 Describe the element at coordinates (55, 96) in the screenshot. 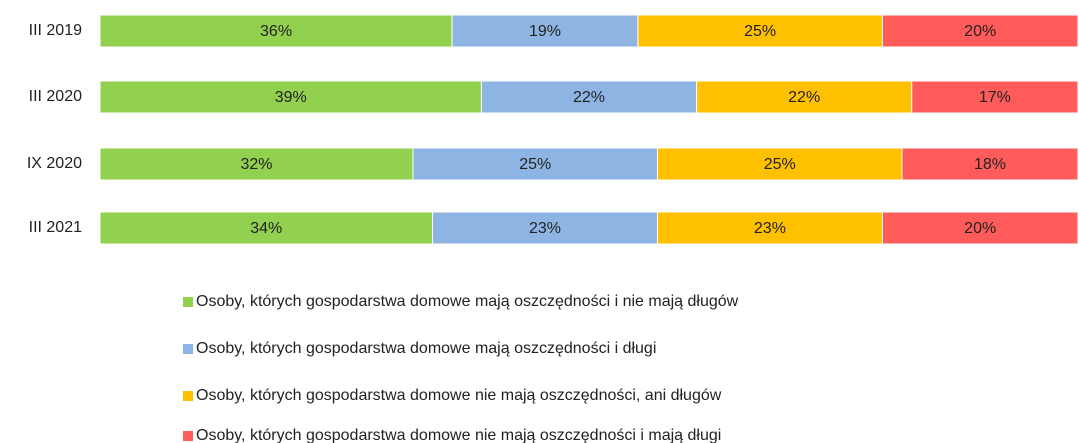

I see `y-tick-label: III 2020` at that location.